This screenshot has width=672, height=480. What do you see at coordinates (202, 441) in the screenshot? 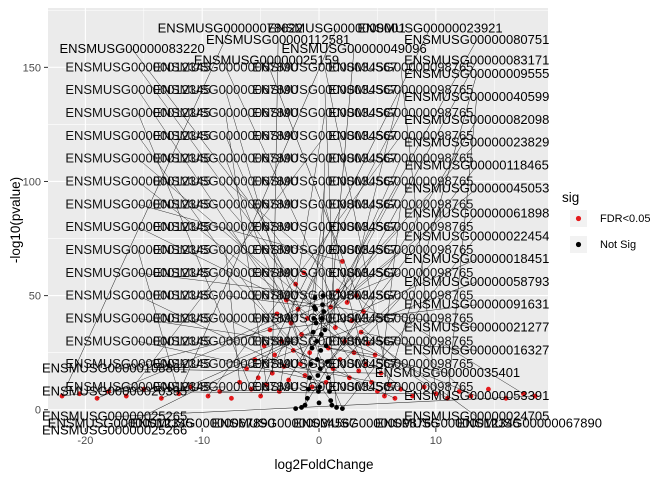
I see `x-tick-label: -10` at bounding box center [202, 441].